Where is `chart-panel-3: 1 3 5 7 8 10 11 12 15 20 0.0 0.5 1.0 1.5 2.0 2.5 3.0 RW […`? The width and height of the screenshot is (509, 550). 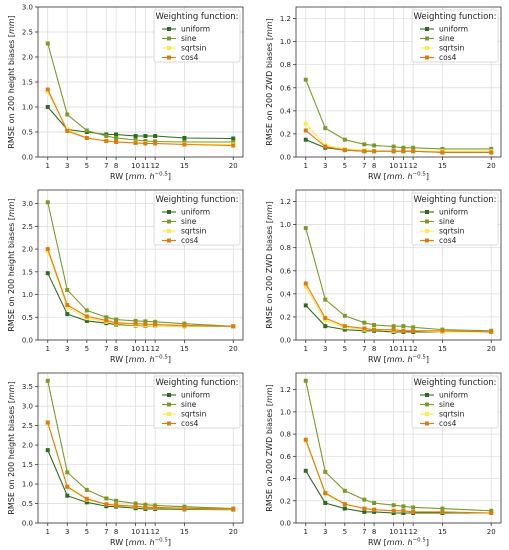
chart-panel-3: 1 3 5 7 8 10 11 12 15 20 0.0 0.5 1.0 1.5 2.0 2.5 3.0 RW [… is located at coordinates (125, 276).